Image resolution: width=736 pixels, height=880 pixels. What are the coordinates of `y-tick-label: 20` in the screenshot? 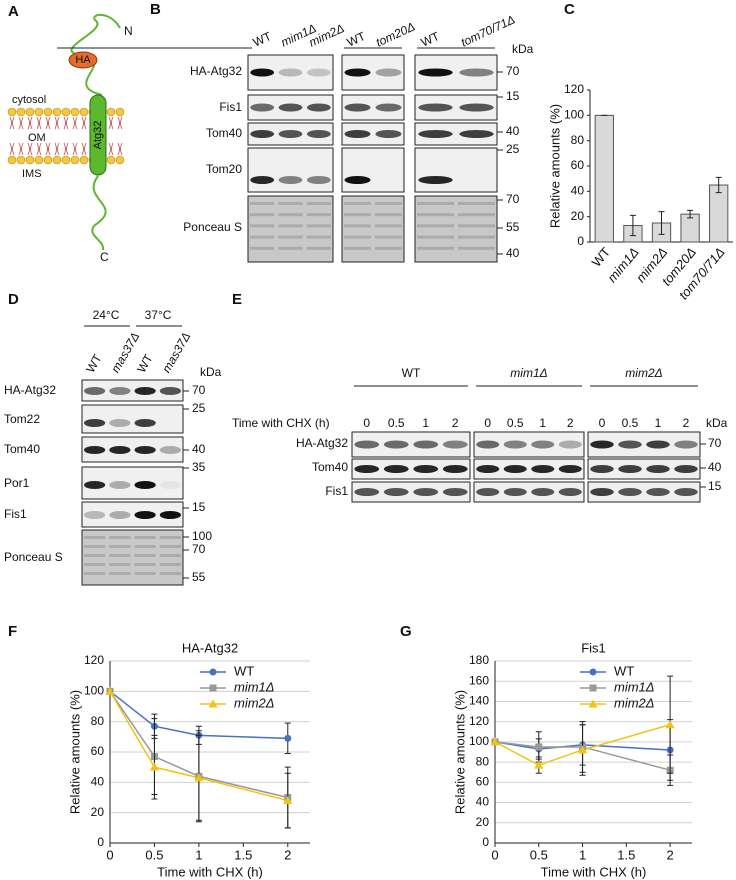 It's located at (578, 216).